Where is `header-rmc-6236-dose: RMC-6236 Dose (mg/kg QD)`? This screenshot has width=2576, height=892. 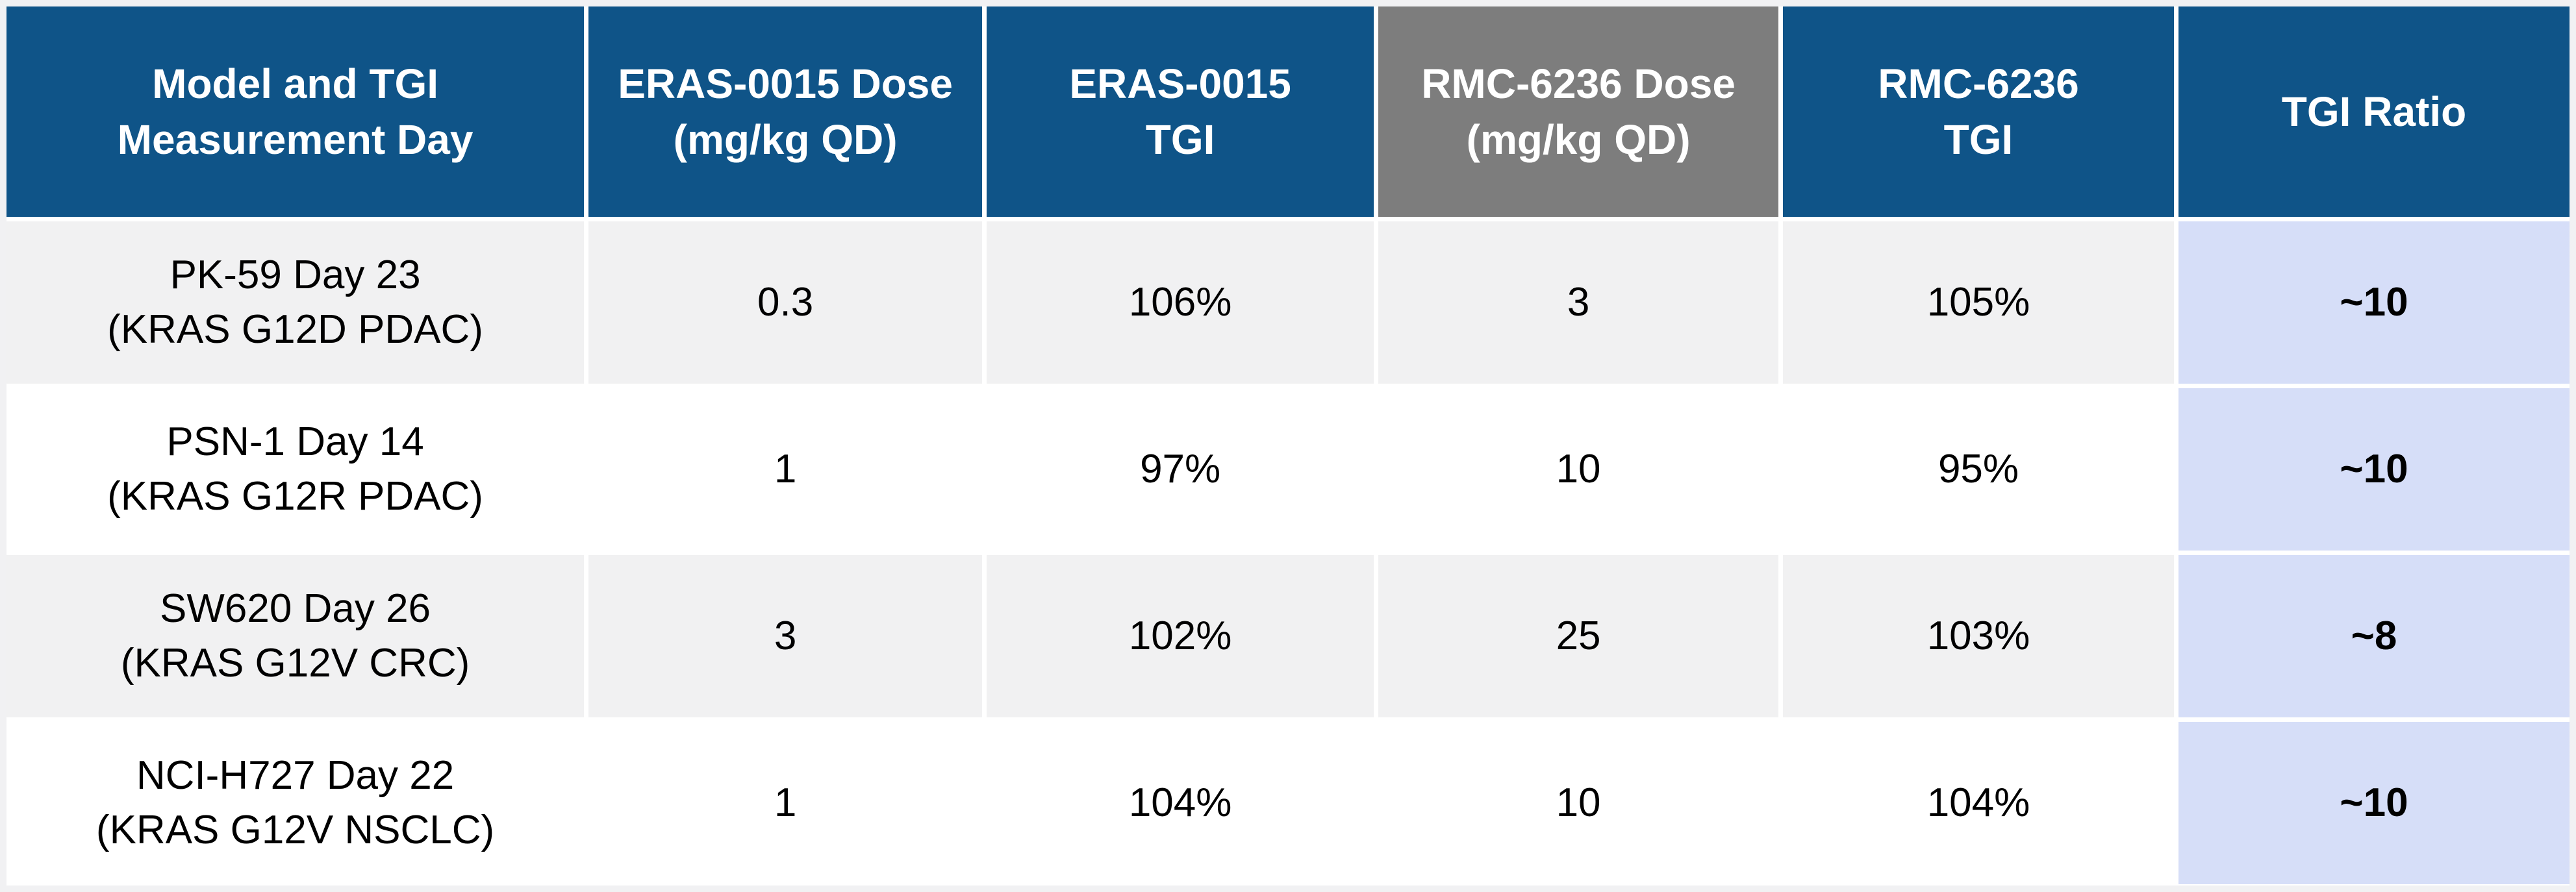
header-rmc-6236-dose: RMC-6236 Dose (mg/kg QD) is located at coordinates (1578, 111).